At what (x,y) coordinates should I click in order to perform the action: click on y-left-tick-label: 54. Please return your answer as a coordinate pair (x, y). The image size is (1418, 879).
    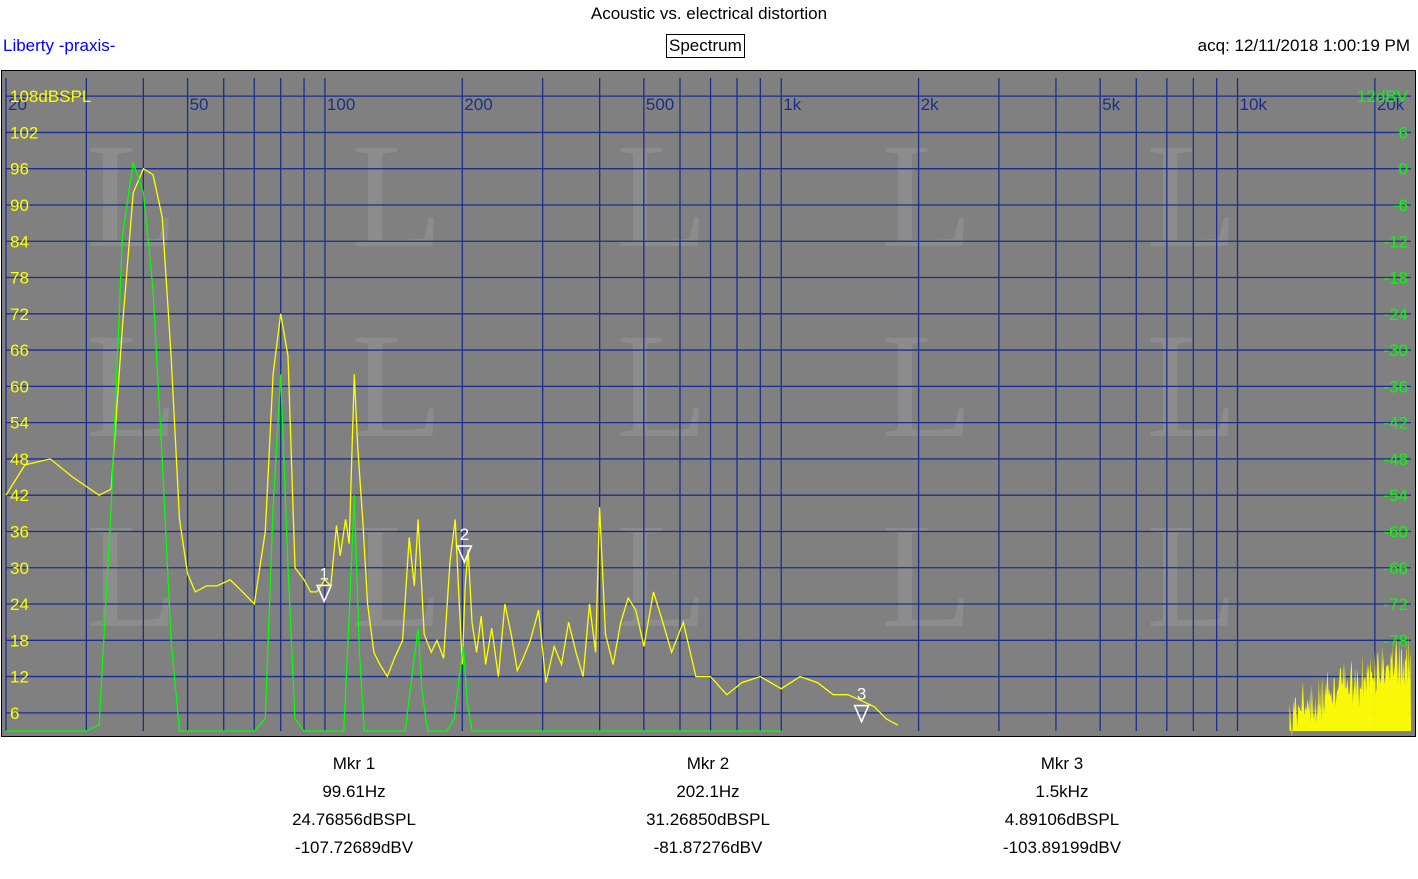
    Looking at the image, I should click on (19, 423).